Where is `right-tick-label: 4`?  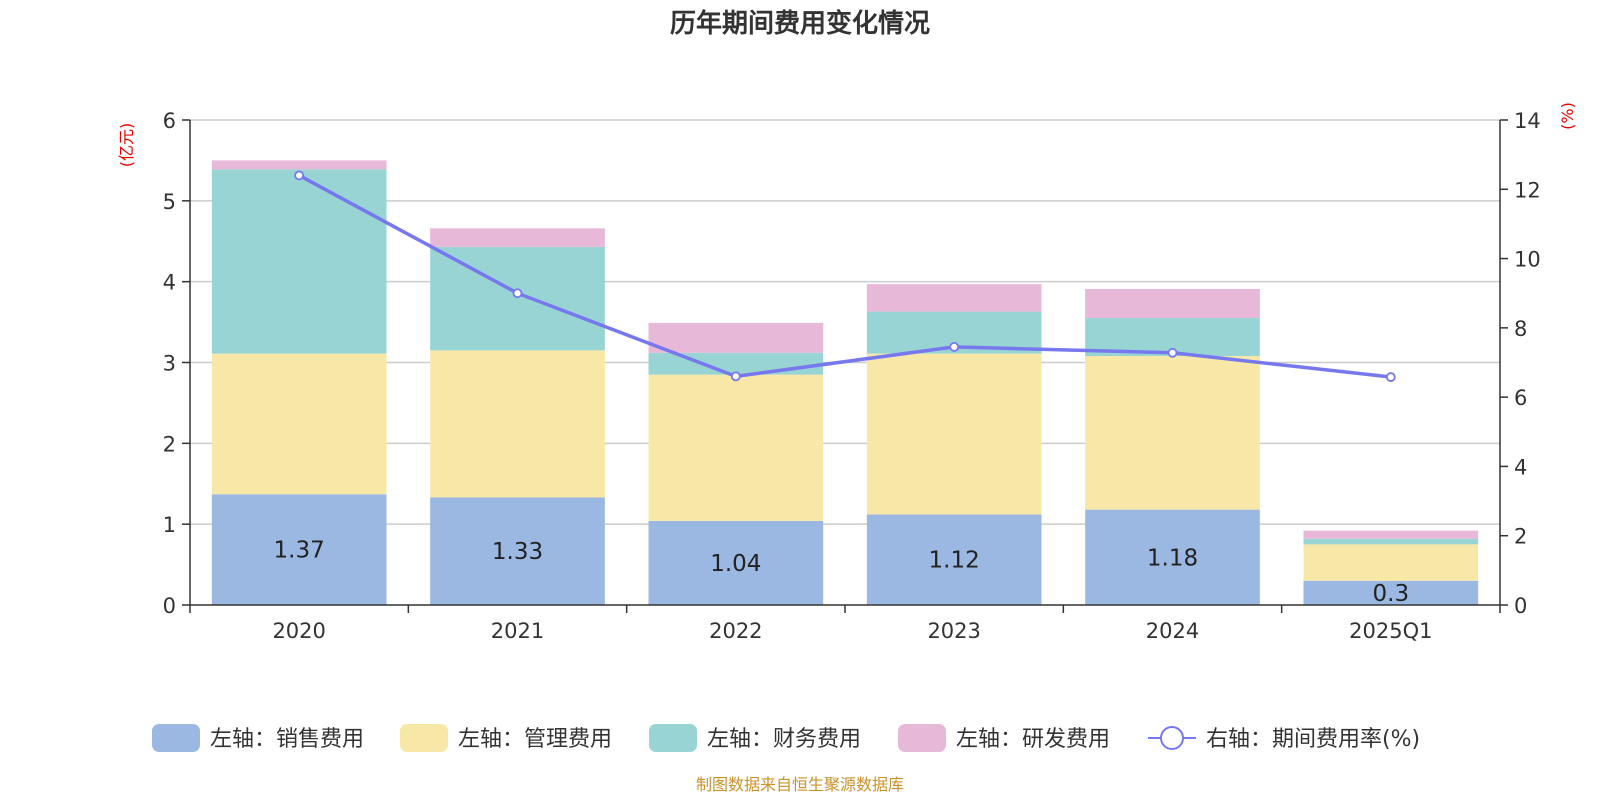 right-tick-label: 4 is located at coordinates (1520, 467).